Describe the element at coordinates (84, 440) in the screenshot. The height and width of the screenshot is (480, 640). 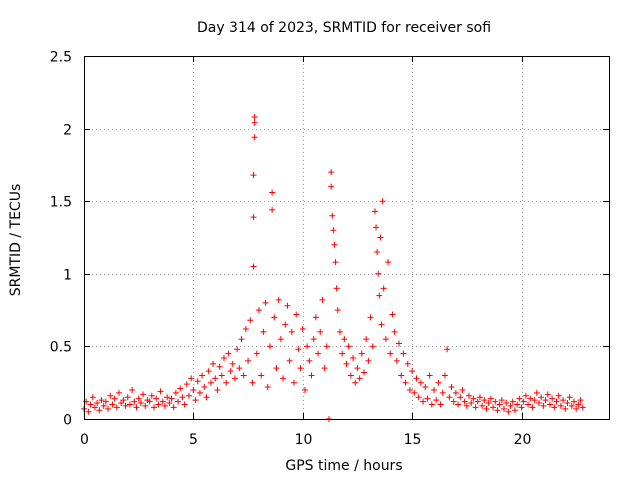
I see `x-tick-label: 0` at that location.